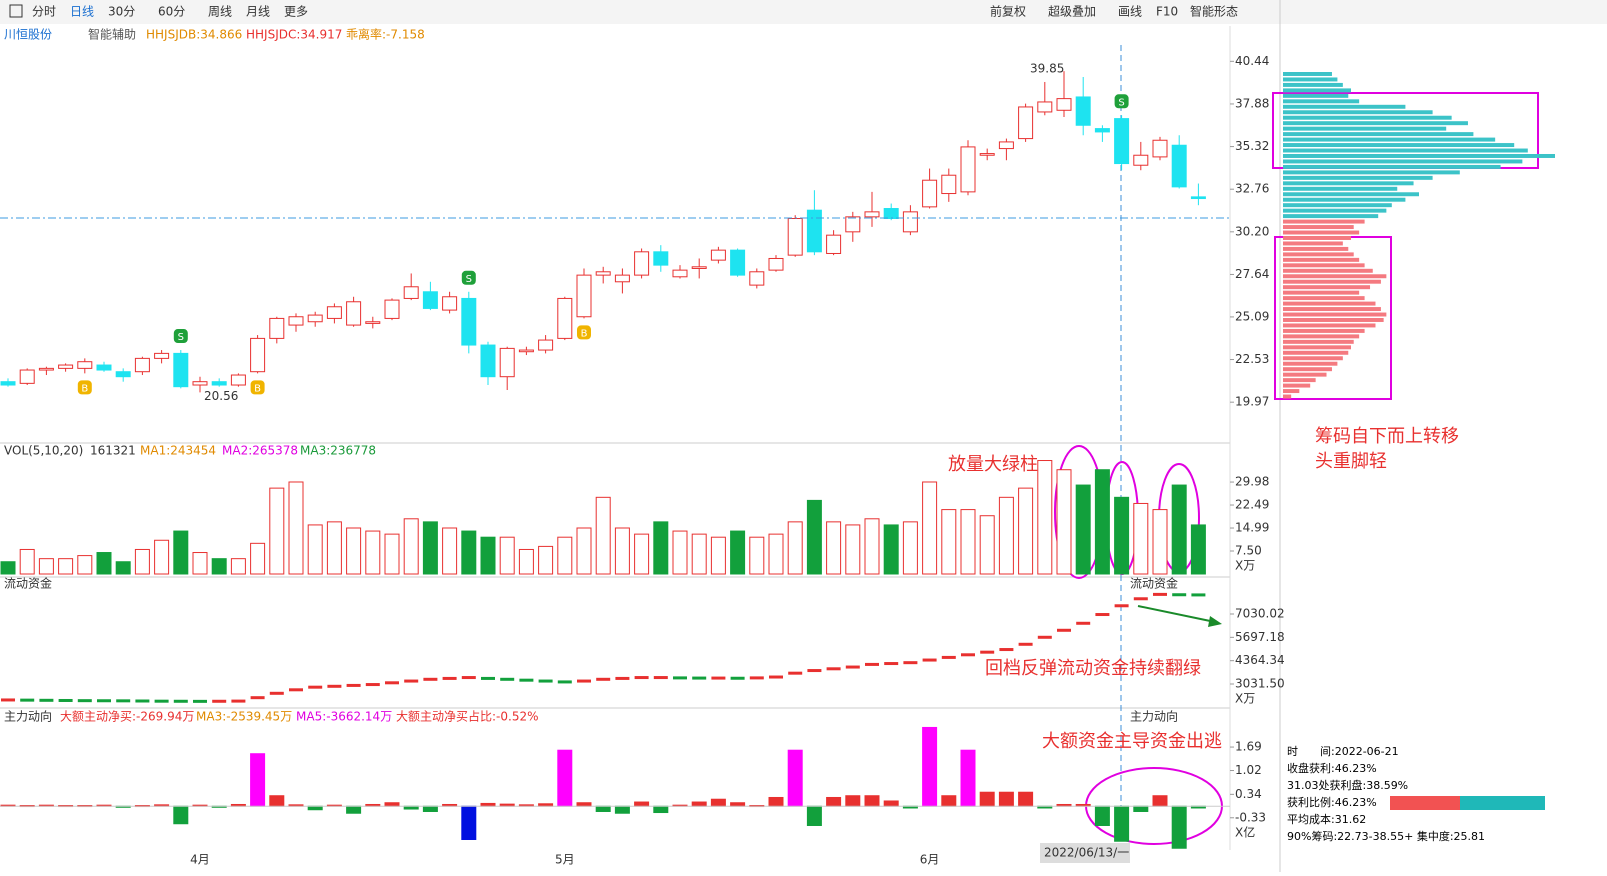 The height and width of the screenshot is (876, 1607). Describe the element at coordinates (1248, 550) in the screenshot. I see `y-tick-label: 7.50` at that location.